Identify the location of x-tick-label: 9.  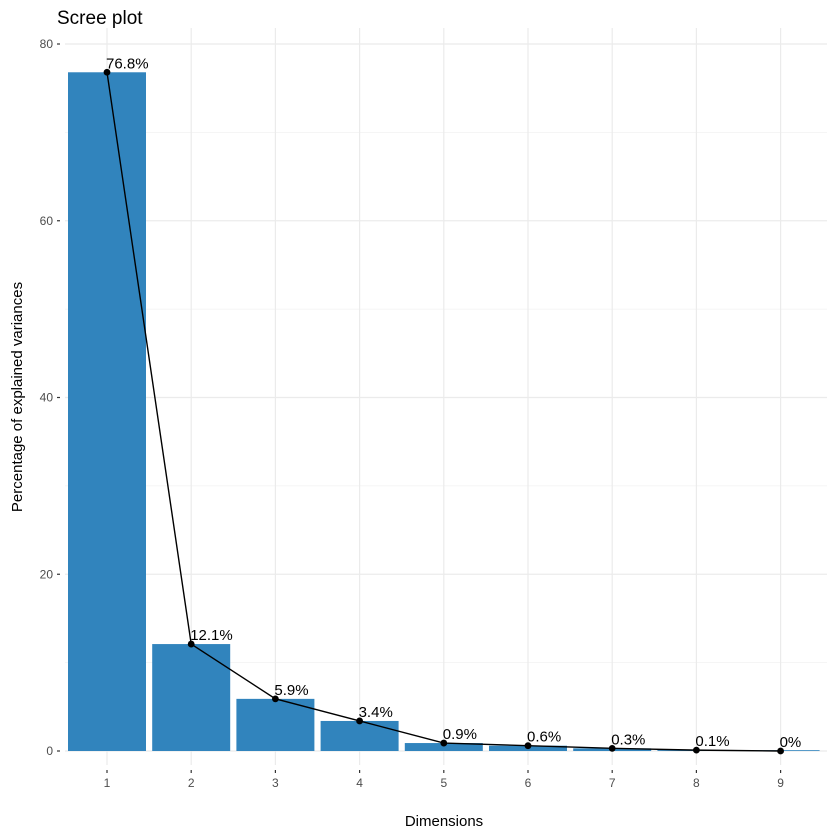
(780, 783).